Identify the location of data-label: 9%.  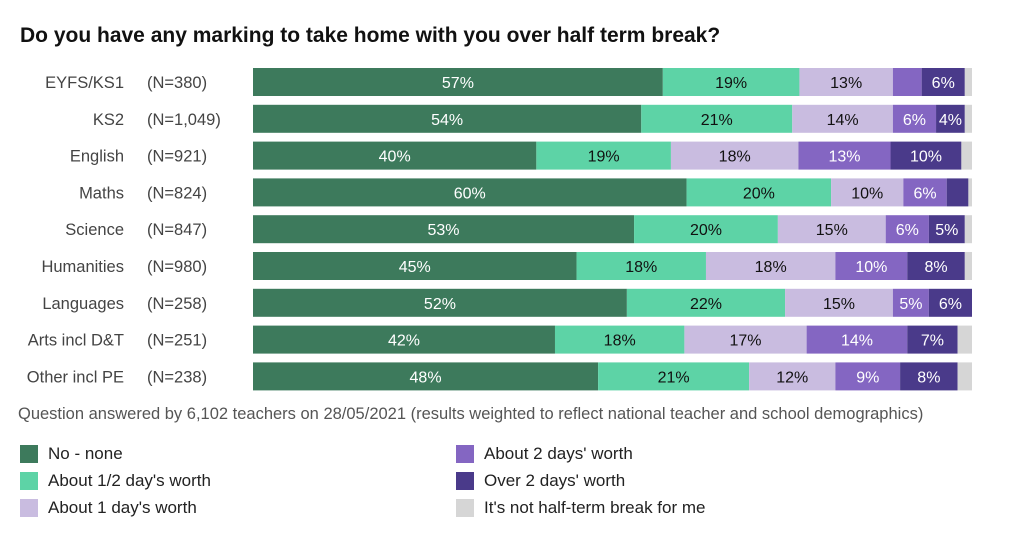
(867, 377).